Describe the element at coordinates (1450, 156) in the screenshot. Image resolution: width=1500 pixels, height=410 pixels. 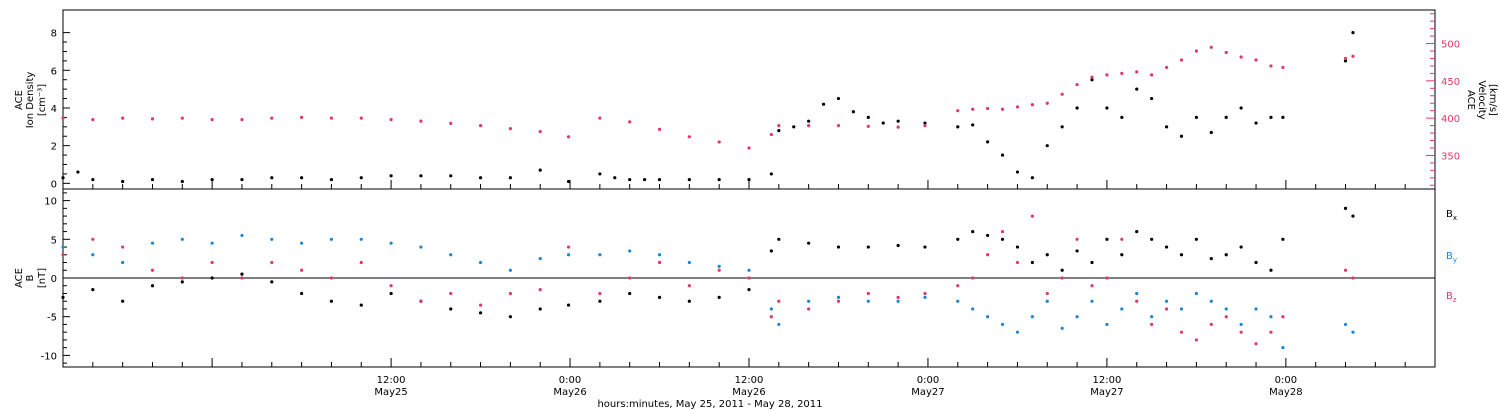
I see `top-right-tick-label: 350` at that location.